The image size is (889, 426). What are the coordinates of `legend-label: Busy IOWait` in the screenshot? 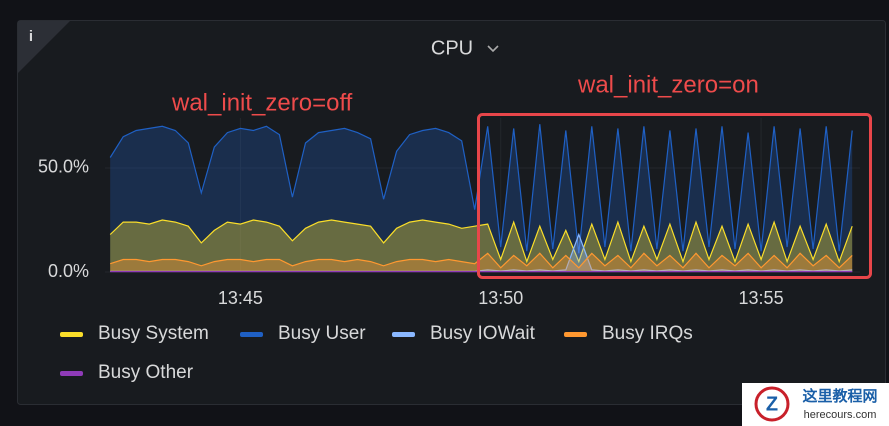 It's located at (483, 333).